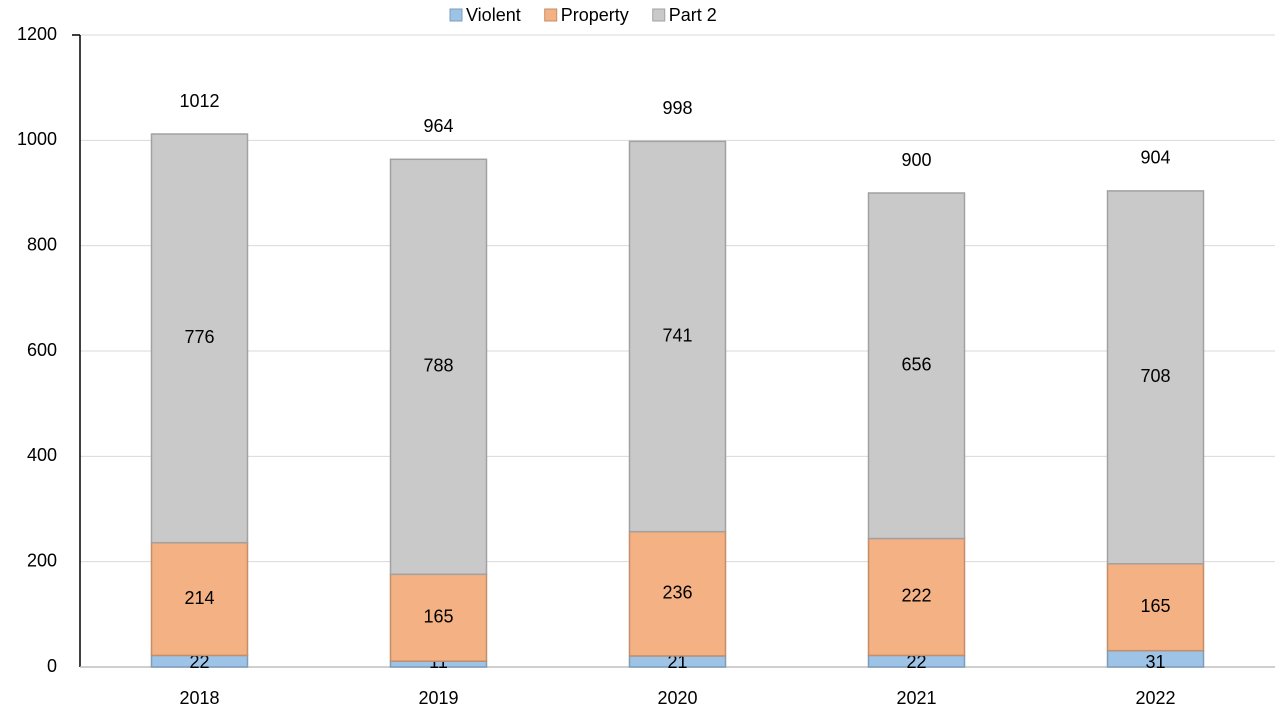 Image resolution: width=1275 pixels, height=710 pixels. What do you see at coordinates (37, 34) in the screenshot?
I see `y-tick-label: 1200` at bounding box center [37, 34].